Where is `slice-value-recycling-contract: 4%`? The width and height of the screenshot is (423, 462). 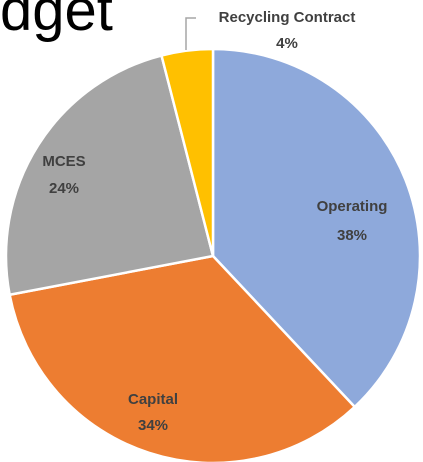 slice-value-recycling-contract: 4% is located at coordinates (287, 43).